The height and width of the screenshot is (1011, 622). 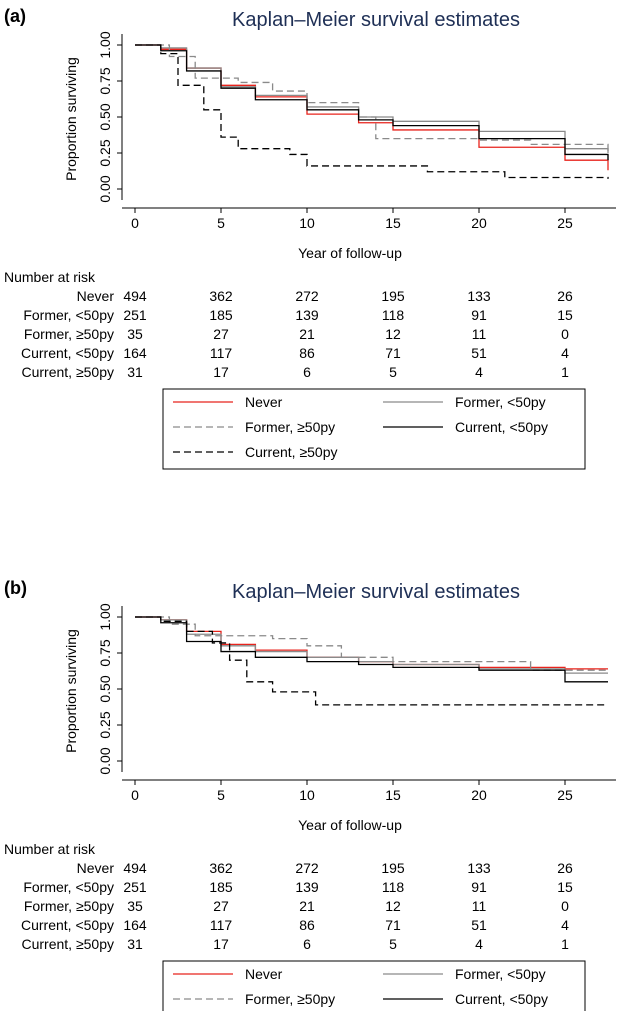 I want to click on risk-row-label: Current, ≥50py, so click(x=67, y=372).